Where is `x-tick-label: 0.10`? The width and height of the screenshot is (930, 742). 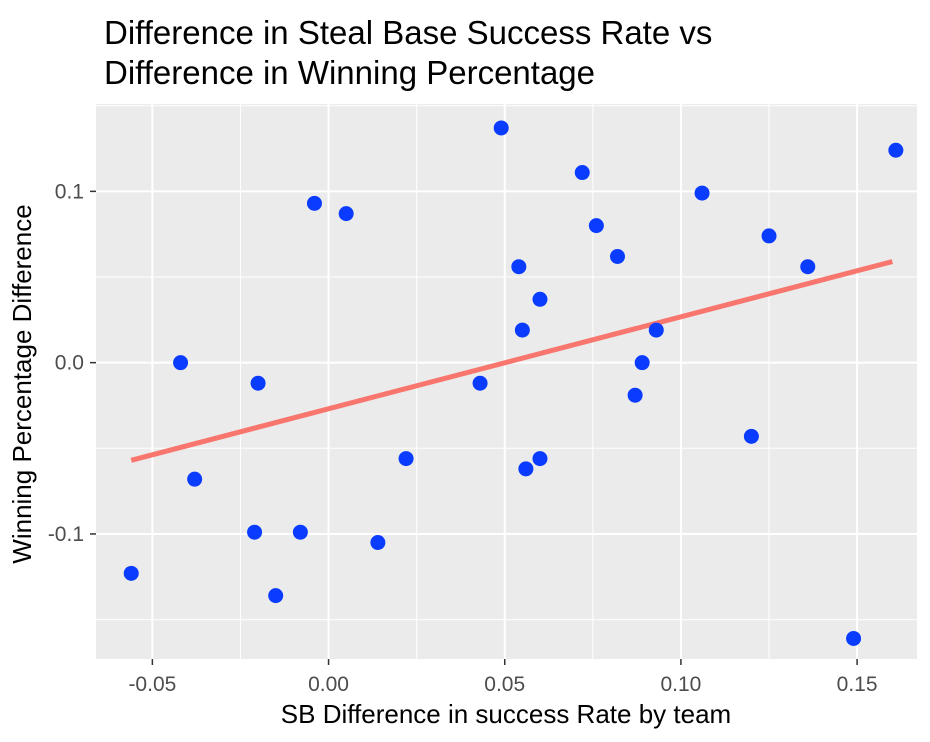
x-tick-label: 0.10 is located at coordinates (680, 684).